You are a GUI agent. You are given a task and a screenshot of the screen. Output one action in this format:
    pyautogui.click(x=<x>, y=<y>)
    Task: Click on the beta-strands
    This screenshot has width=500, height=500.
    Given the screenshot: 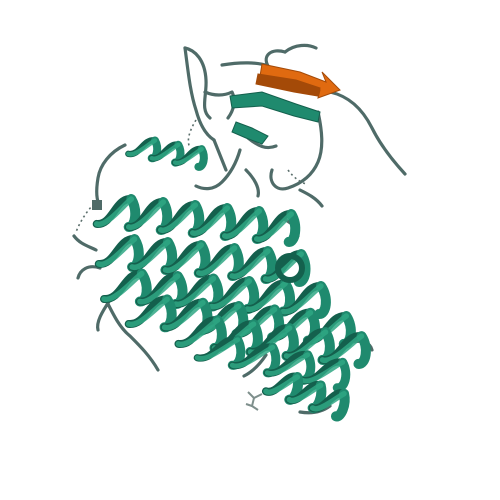 What is the action you would take?
    pyautogui.click(x=285, y=104)
    